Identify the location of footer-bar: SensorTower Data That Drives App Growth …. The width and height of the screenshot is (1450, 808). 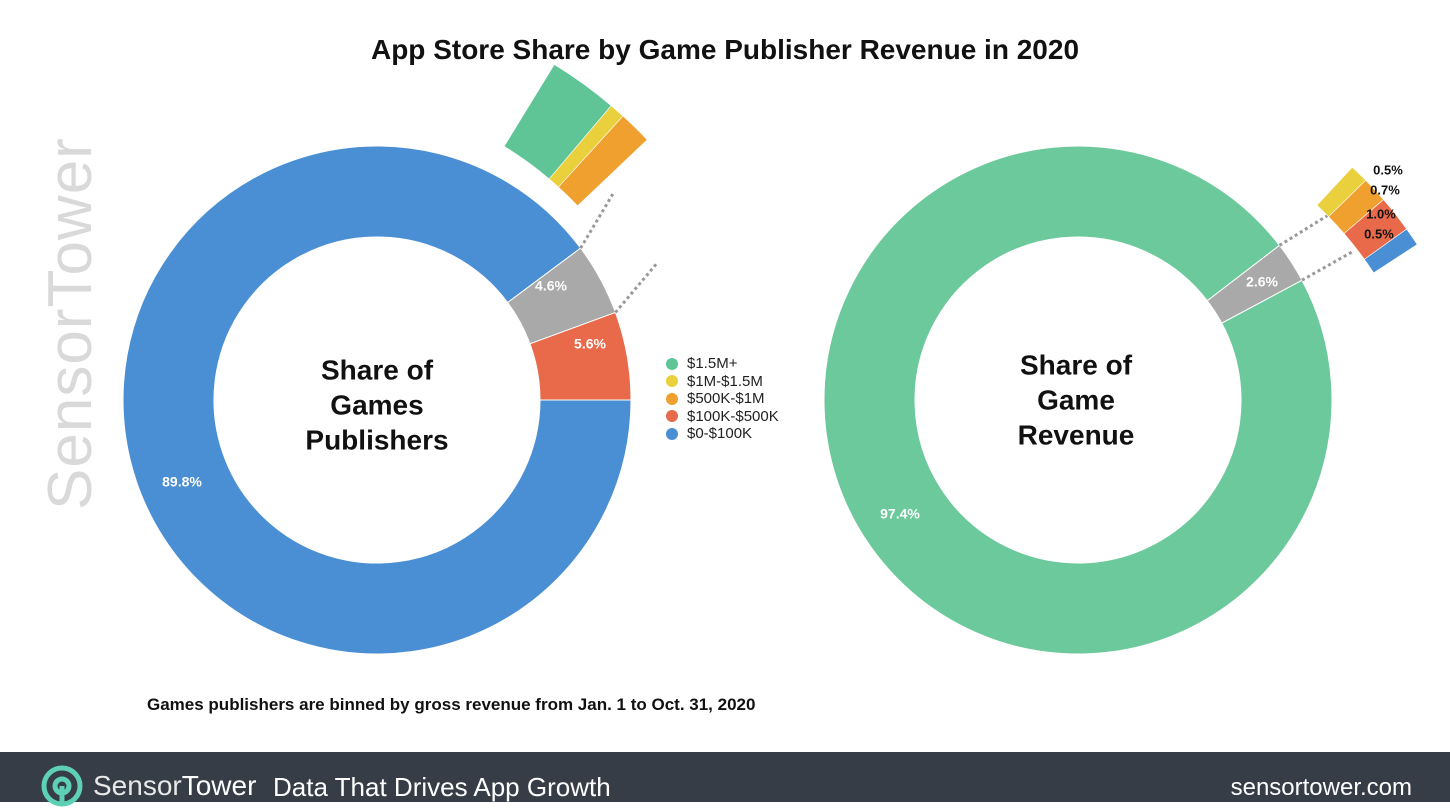
(725, 779).